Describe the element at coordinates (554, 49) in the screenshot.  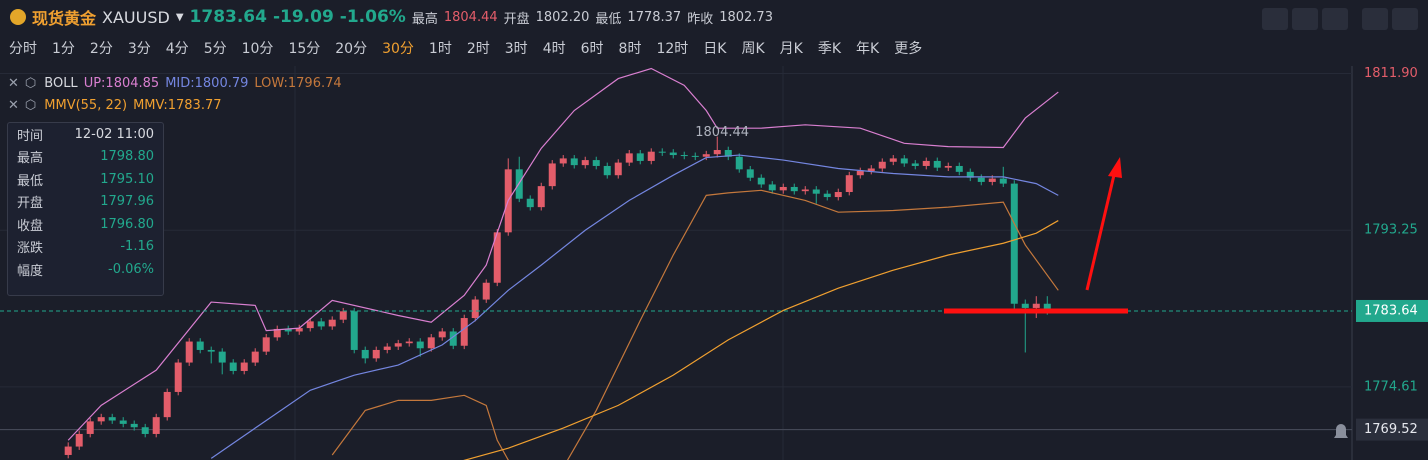
I see `timeframe-button: 4时` at that location.